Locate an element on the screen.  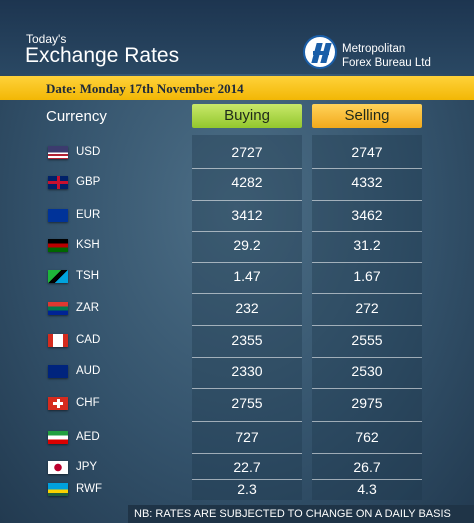
currency-code: EUR is located at coordinates (88, 215).